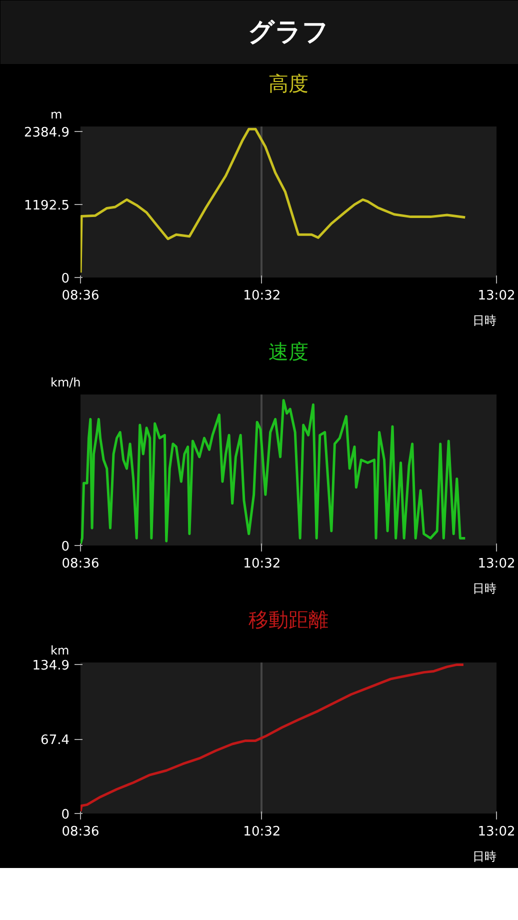 The image size is (518, 920). What do you see at coordinates (47, 206) in the screenshot?
I see `y-tick-label: 1192.5` at bounding box center [47, 206].